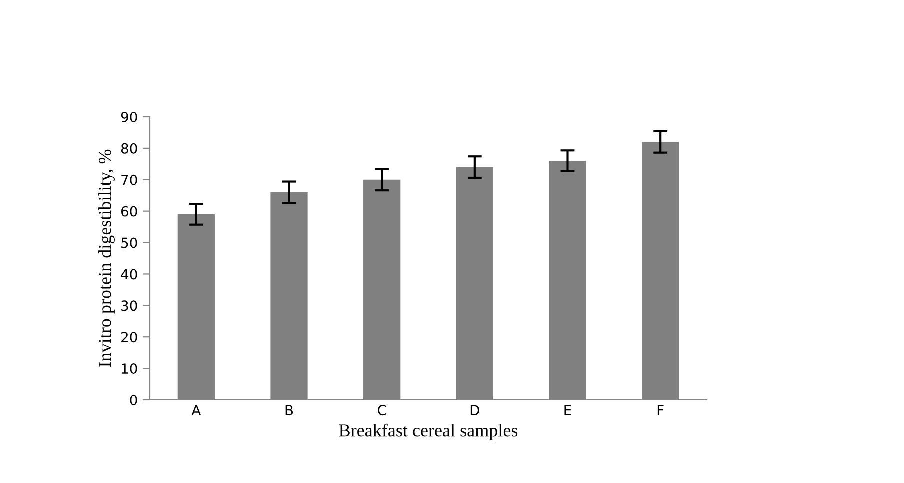  I want to click on y-tick-label: 60, so click(129, 211).